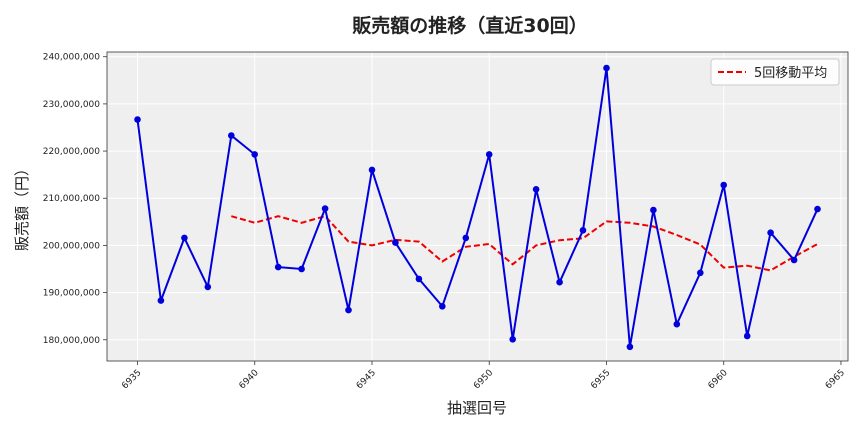  Describe the element at coordinates (131, 379) in the screenshot. I see `x-tick-label: 6935` at that location.